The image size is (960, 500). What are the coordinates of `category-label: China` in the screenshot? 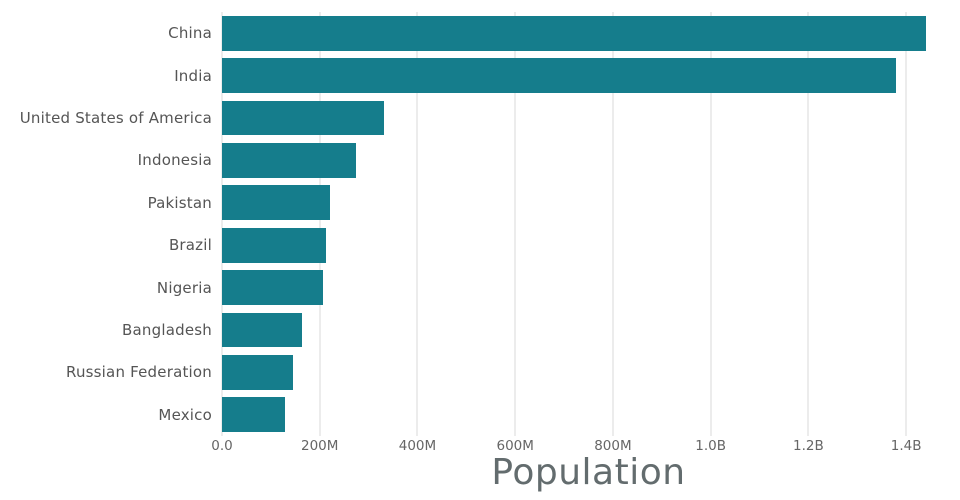 It's located at (190, 33).